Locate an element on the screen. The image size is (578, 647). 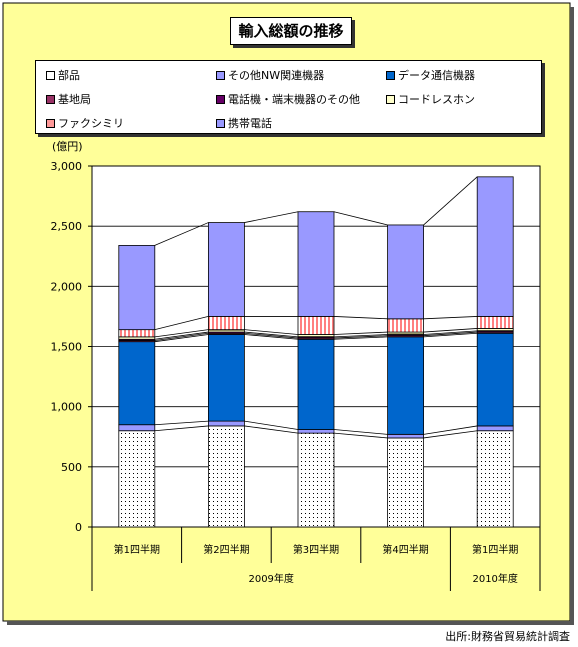
y-tick-label: 3,000 is located at coordinates (67, 166).